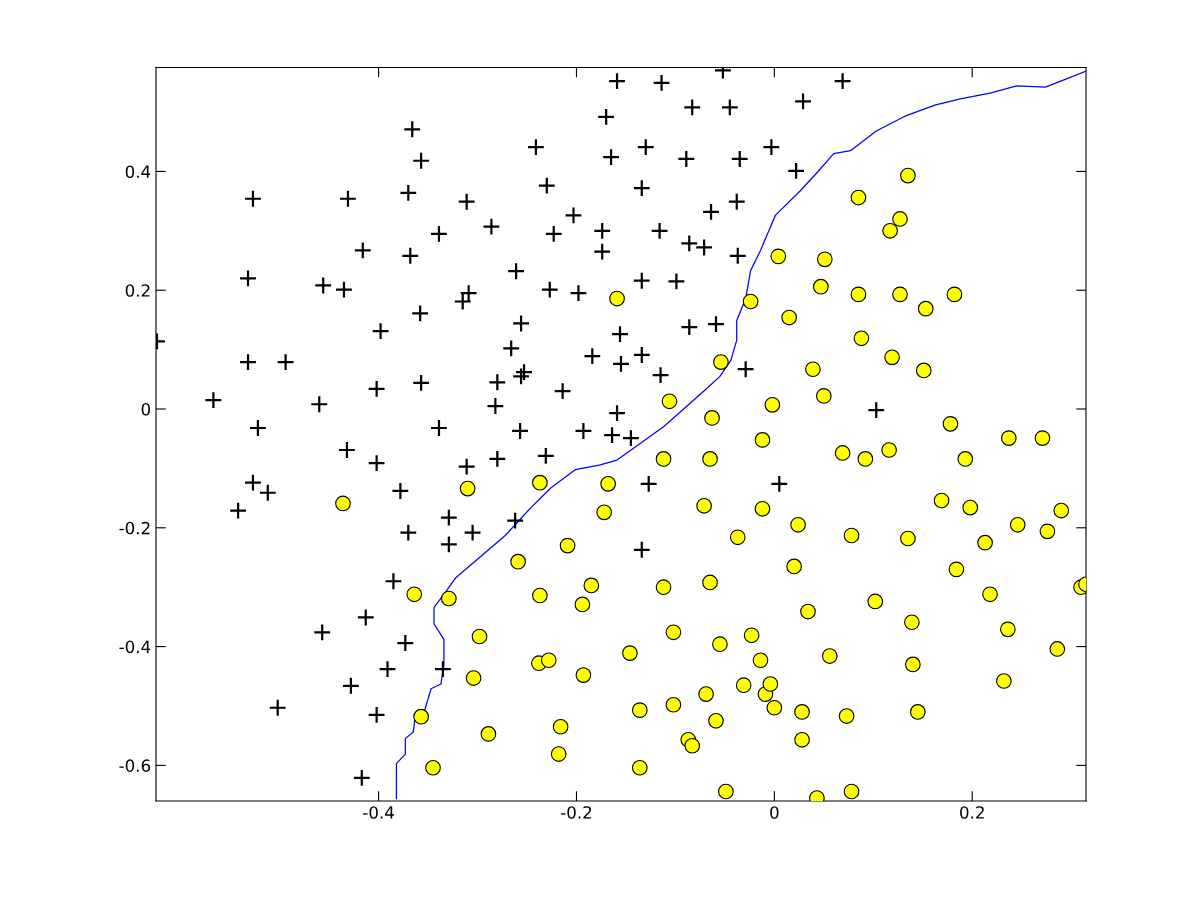  I want to click on y-tick-label: -0.4, so click(135, 647).